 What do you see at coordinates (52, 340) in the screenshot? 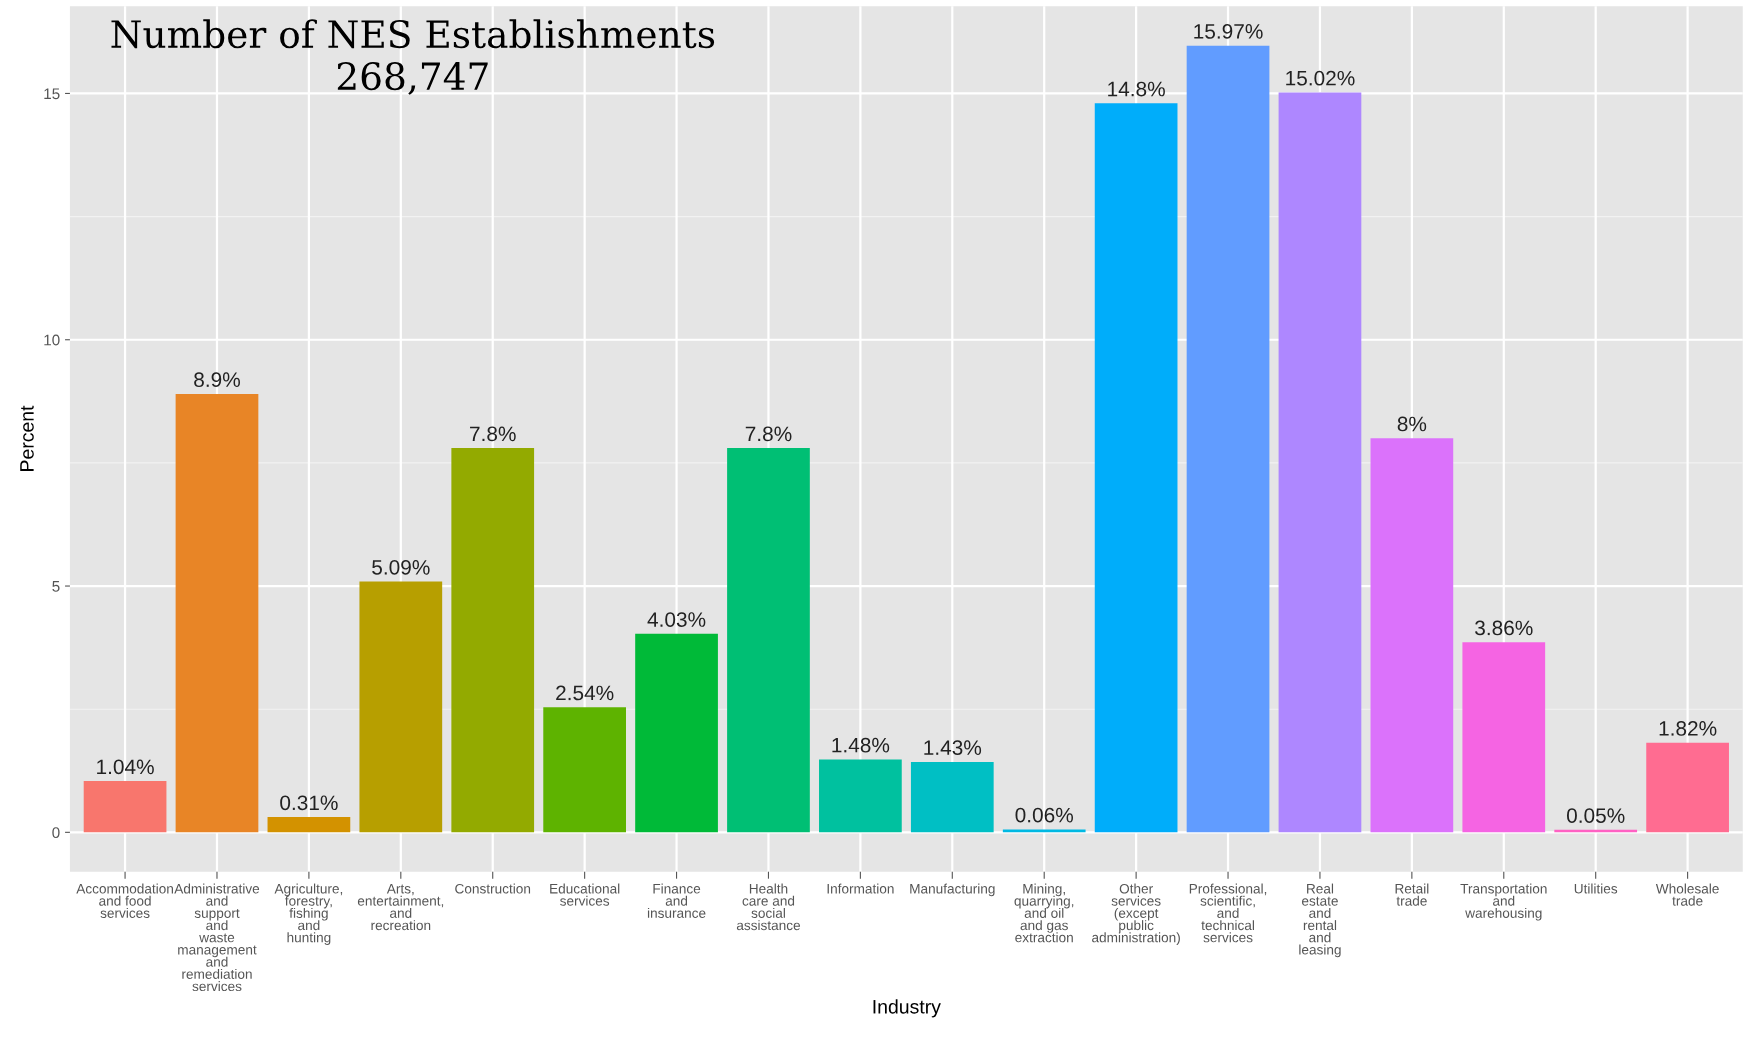
I see `y-tick-label: 10` at bounding box center [52, 340].